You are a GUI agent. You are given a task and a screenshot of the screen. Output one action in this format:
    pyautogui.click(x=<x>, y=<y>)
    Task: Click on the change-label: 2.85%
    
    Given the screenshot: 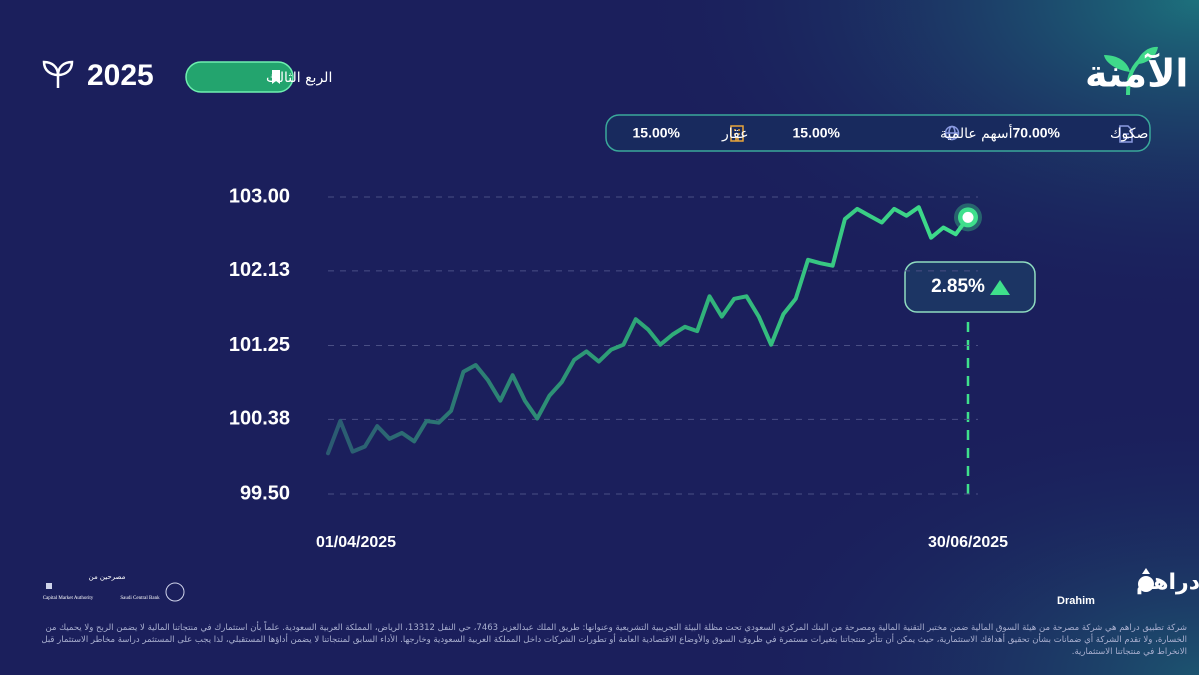 What is the action you would take?
    pyautogui.click(x=958, y=286)
    